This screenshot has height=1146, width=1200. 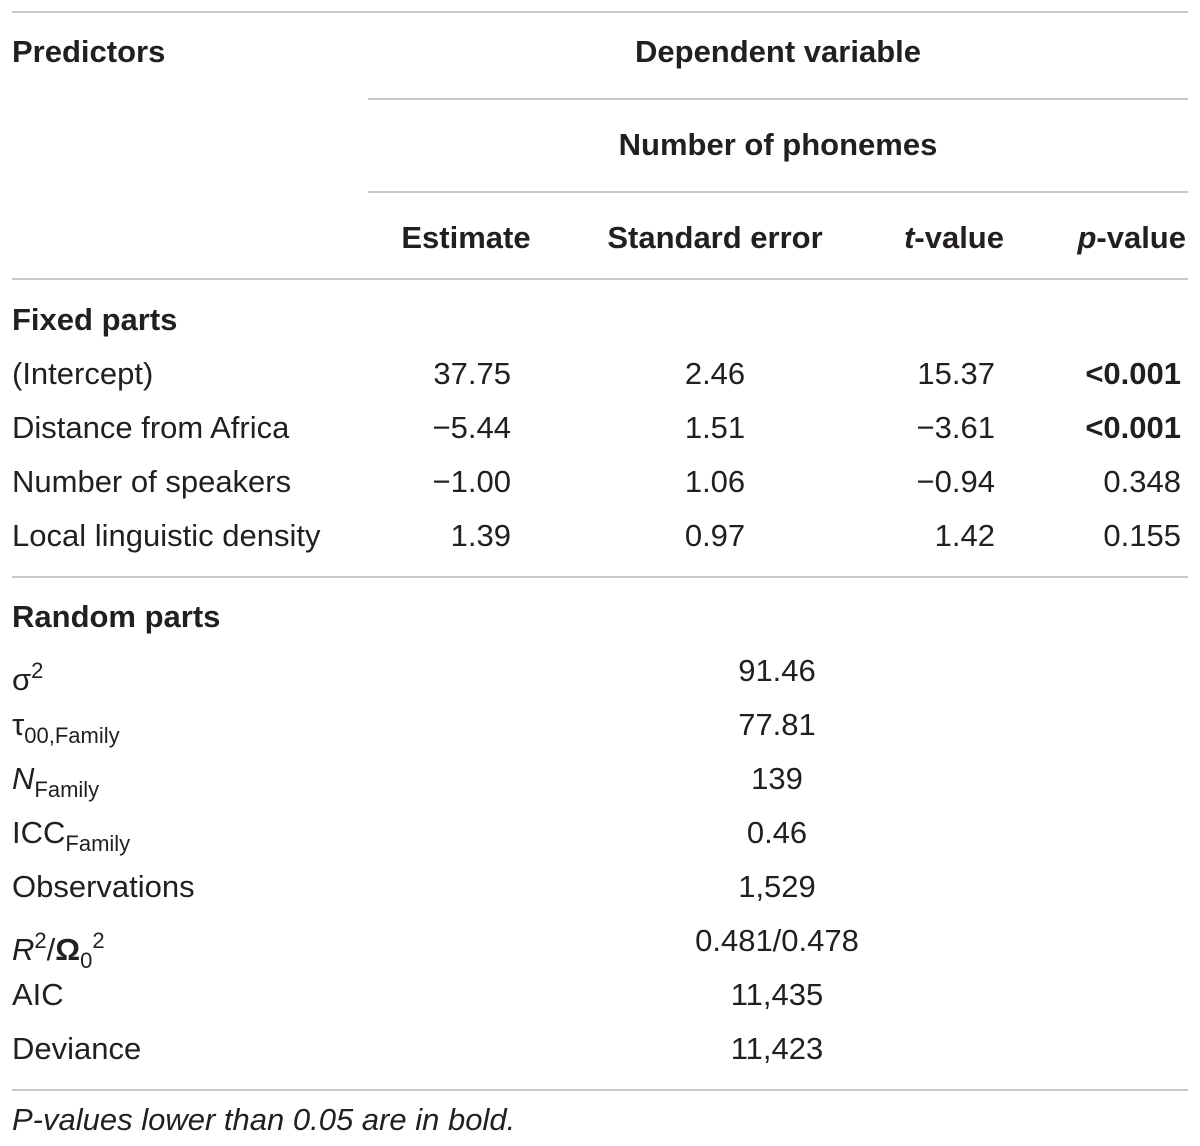 I want to click on r-superscript: 2, so click(x=40, y=940).